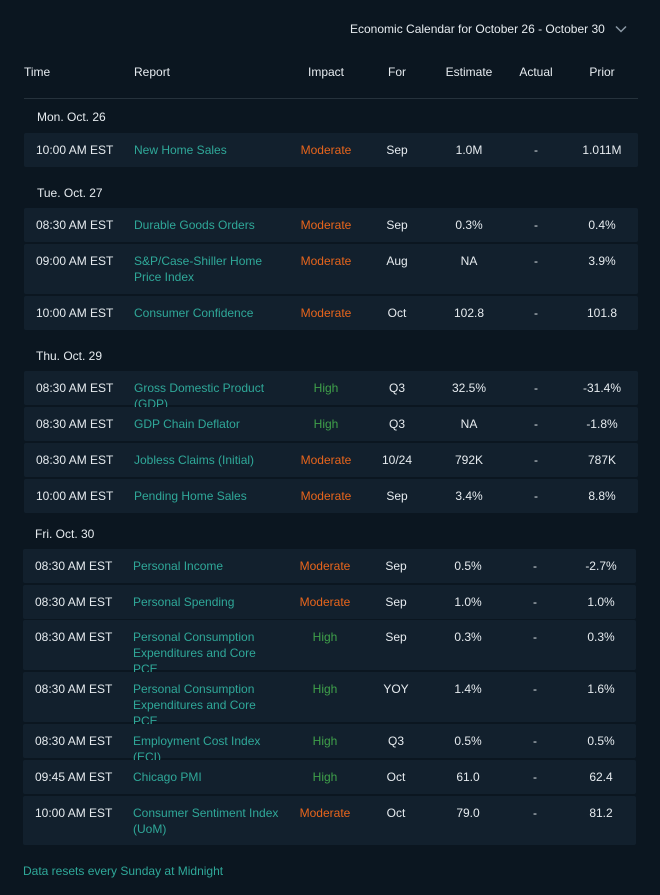 The width and height of the screenshot is (660, 895). I want to click on estimate-cell: 79.0, so click(468, 813).